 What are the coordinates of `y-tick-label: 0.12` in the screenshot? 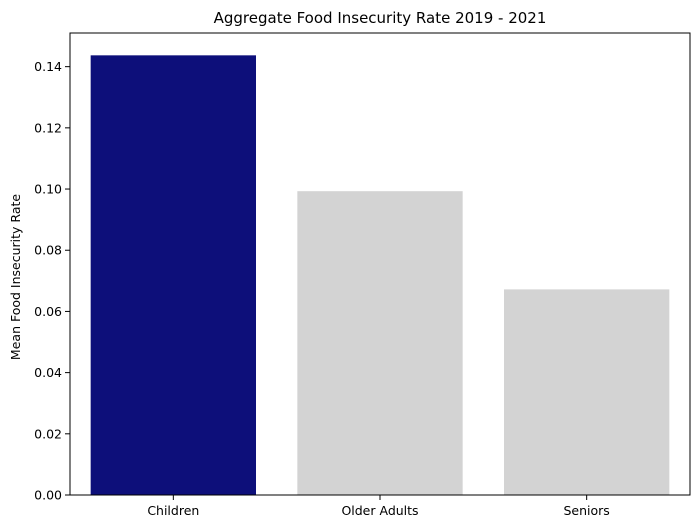 It's located at (48, 127).